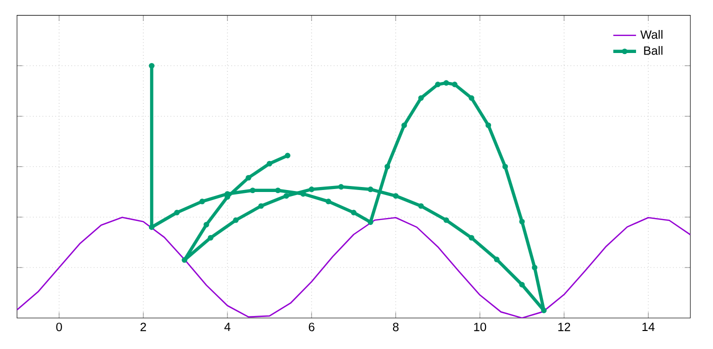  Describe the element at coordinates (564, 327) in the screenshot. I see `x-tick-label: 12` at that location.